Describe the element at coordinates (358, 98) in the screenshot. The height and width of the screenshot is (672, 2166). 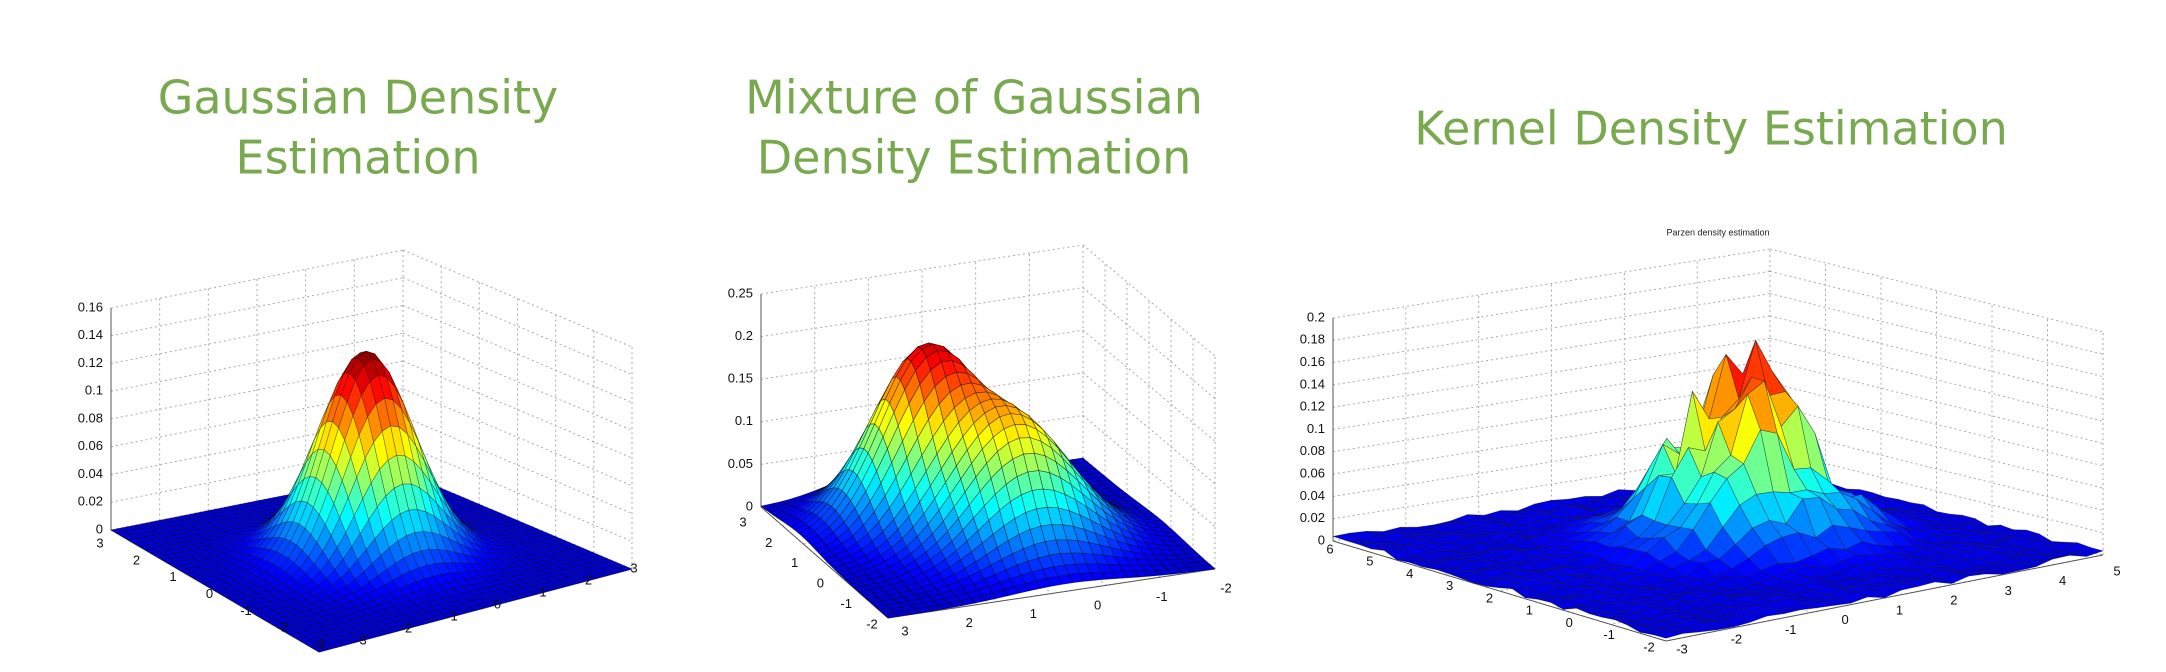
I see `panel-title: Gaussian Density` at that location.